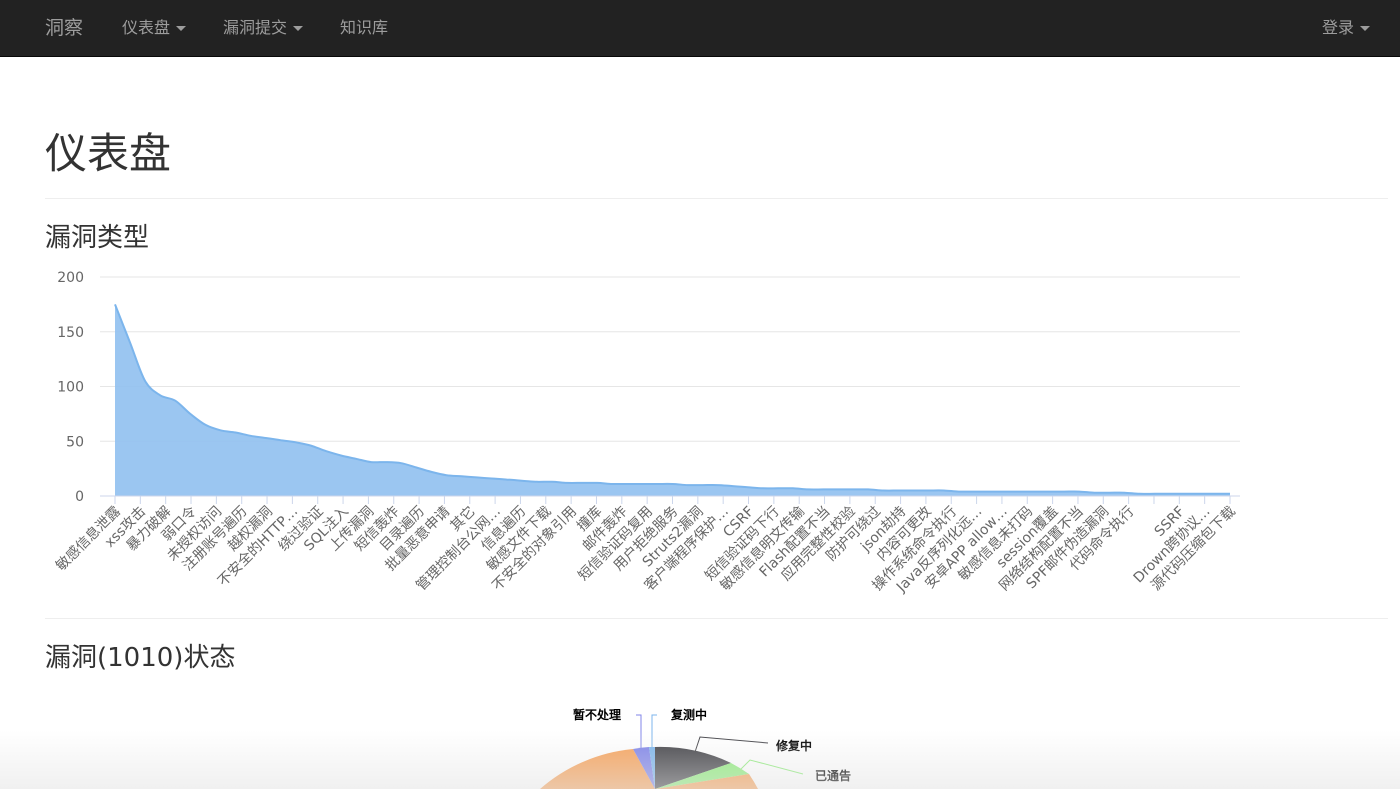 This screenshot has height=789, width=1400. I want to click on section-divider, so click(716, 618).